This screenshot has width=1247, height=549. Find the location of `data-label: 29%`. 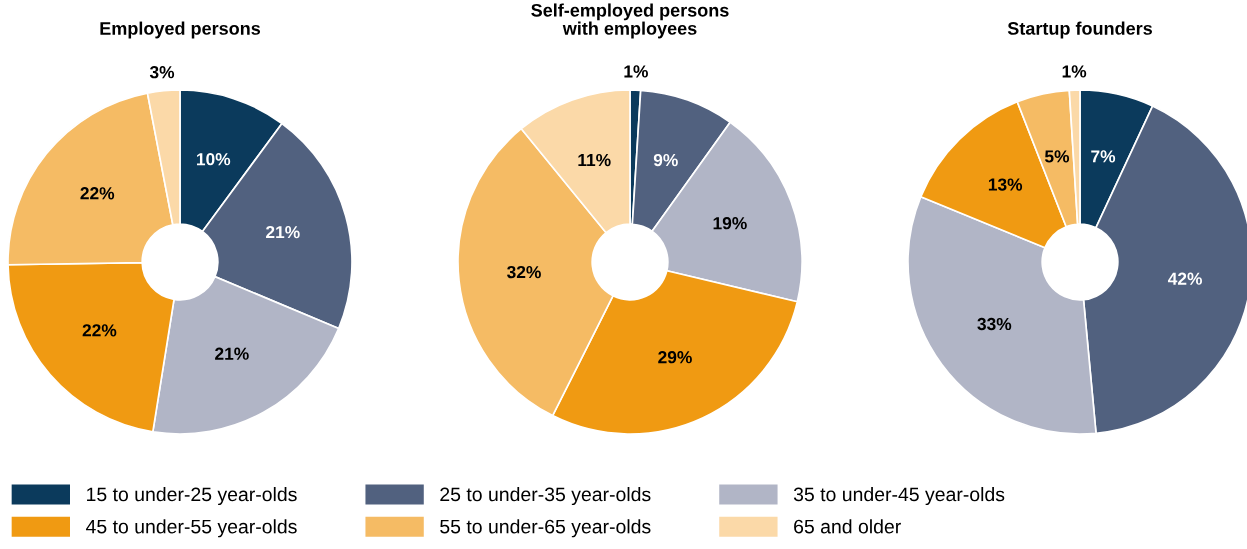

data-label: 29% is located at coordinates (675, 357).